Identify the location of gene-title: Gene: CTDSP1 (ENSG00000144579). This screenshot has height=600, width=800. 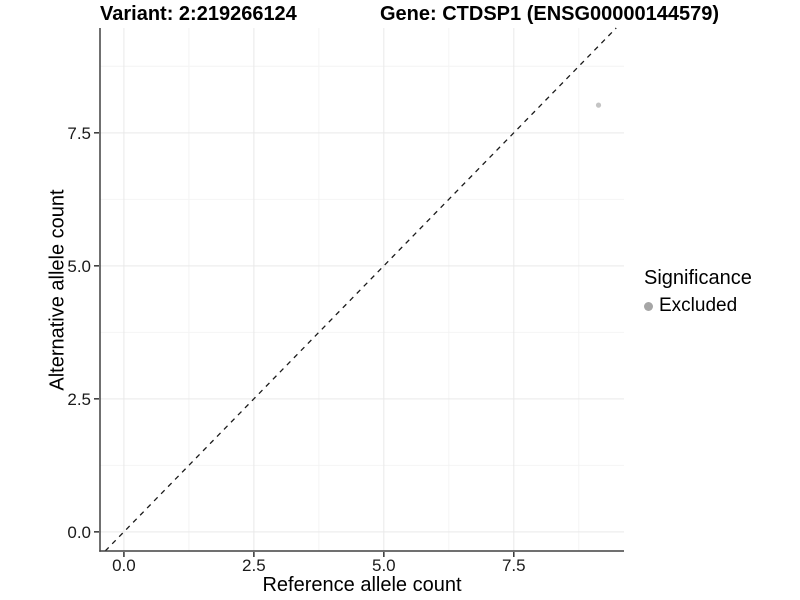
(550, 14).